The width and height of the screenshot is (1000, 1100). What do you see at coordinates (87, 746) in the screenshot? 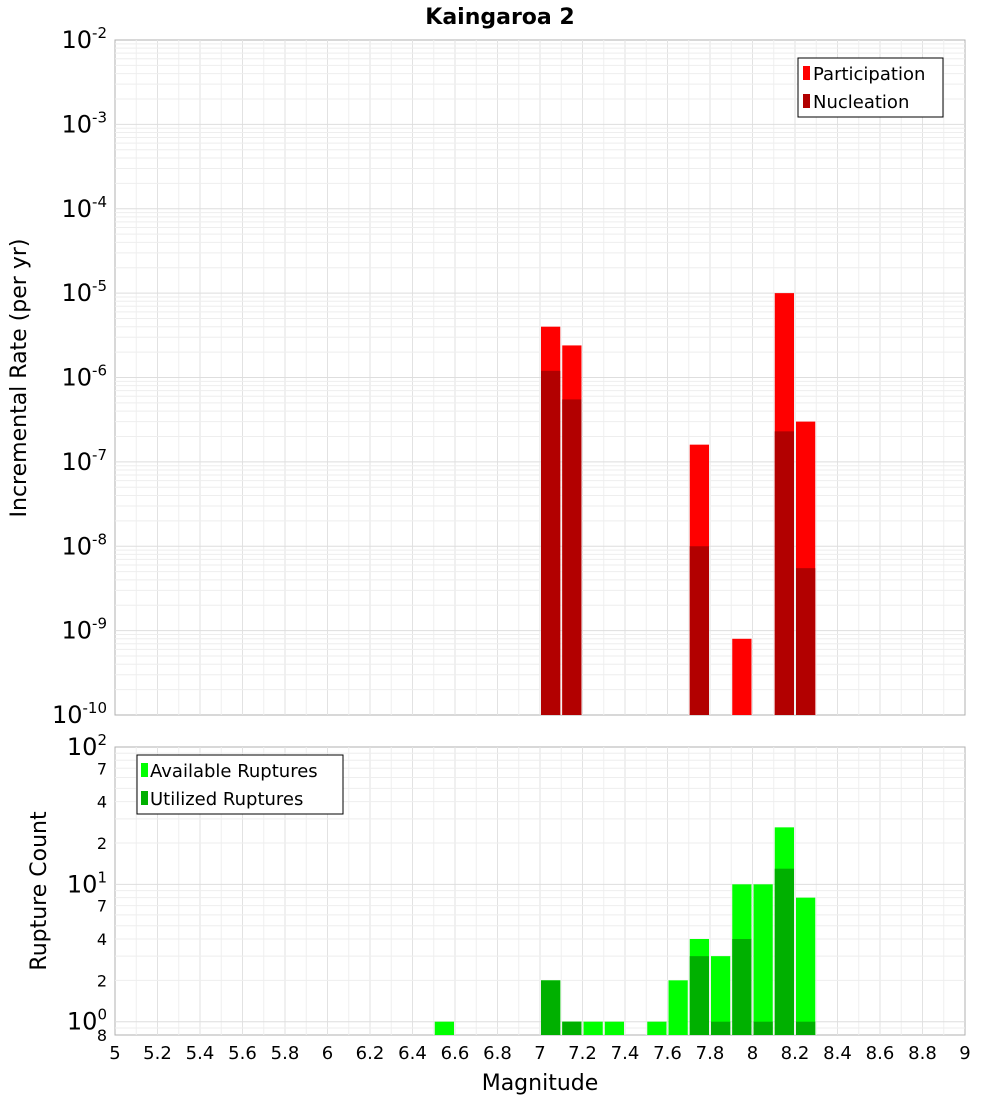
I see `count-y-tick-label: 10²` at bounding box center [87, 746].